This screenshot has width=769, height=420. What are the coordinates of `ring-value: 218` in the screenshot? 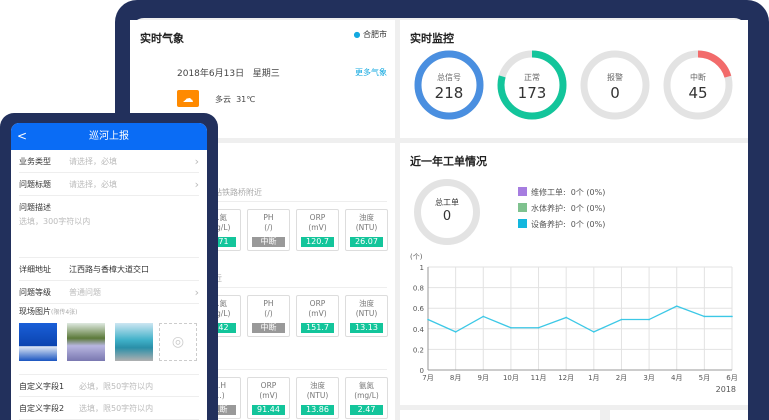 It's located at (449, 93).